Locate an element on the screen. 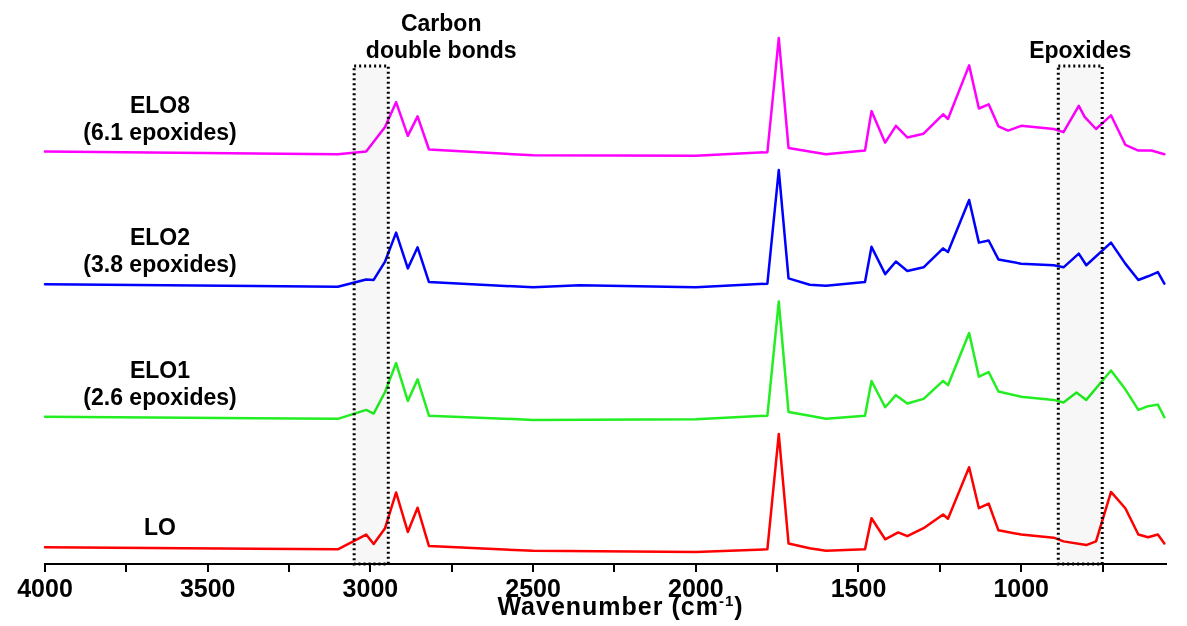 This screenshot has height=626, width=1187. series-label: ELO8 (6.1 epoxides) is located at coordinates (160, 118).